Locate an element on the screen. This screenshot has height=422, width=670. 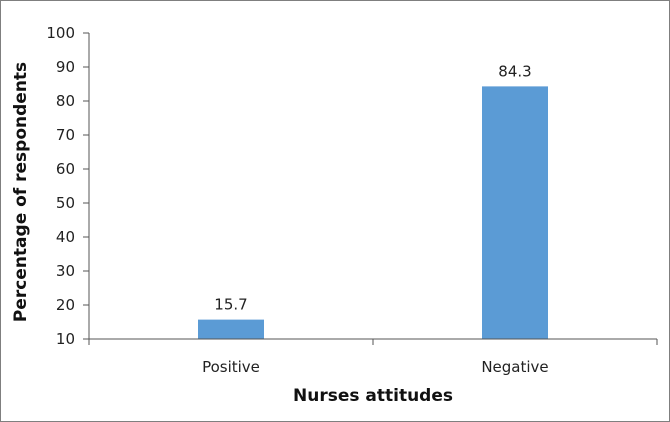
x-tick-label-negative: Negative is located at coordinates (514, 367).